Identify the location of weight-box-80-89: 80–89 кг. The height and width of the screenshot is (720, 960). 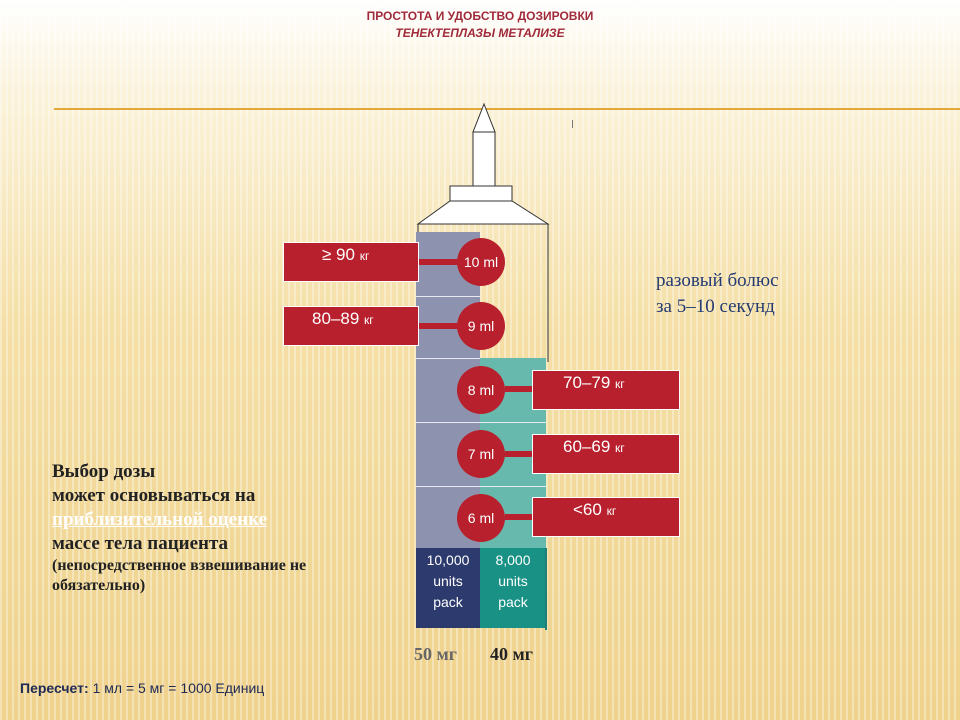
(351, 326).